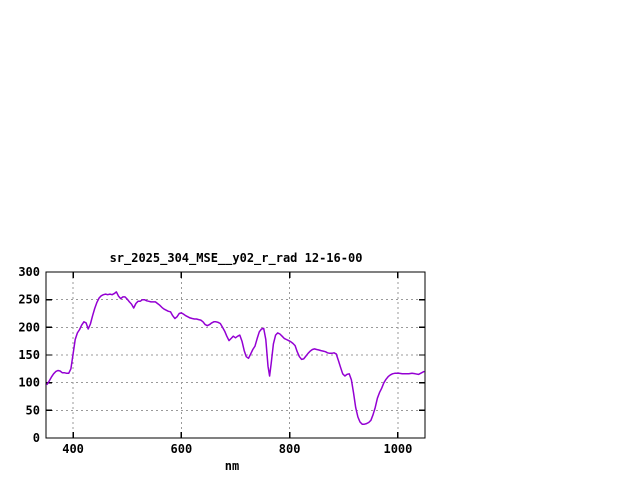 The width and height of the screenshot is (640, 480). I want to click on y-tick-label: 300, so click(29, 272).